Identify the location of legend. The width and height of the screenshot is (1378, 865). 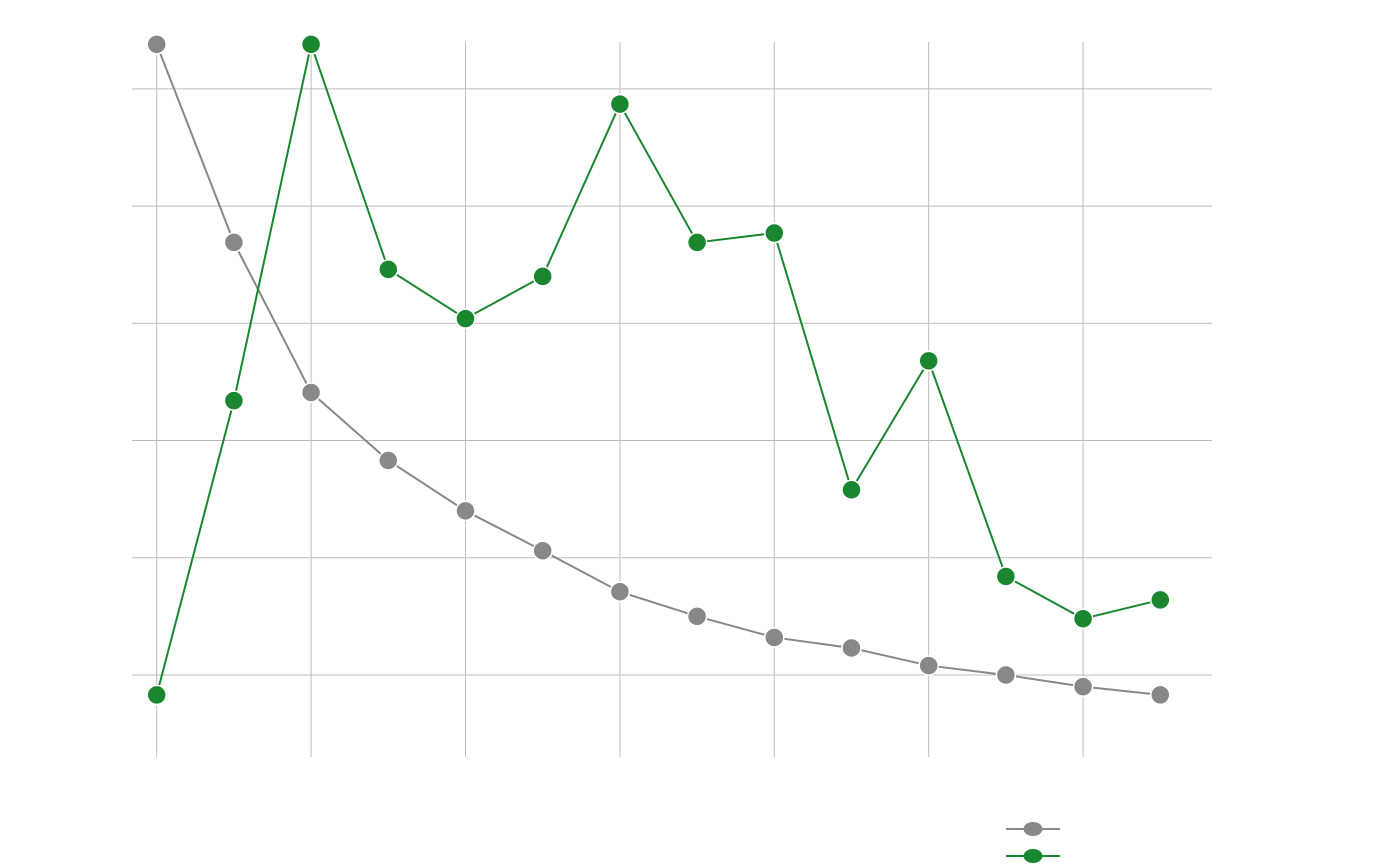
(1033, 842).